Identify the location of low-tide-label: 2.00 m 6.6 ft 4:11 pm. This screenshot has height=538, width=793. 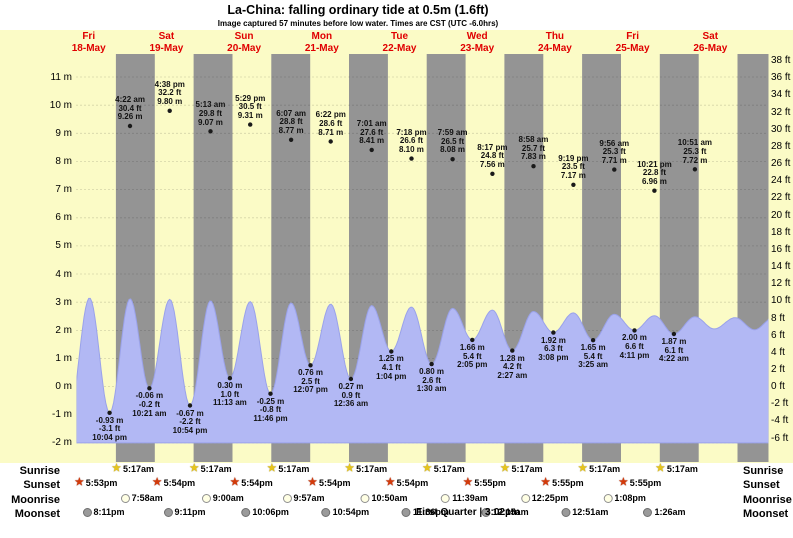
(634, 346).